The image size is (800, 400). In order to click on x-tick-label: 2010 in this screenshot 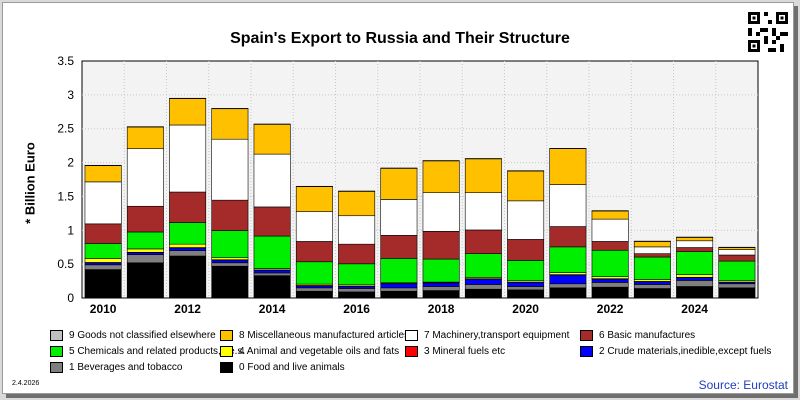, I will do `click(103, 309)`.